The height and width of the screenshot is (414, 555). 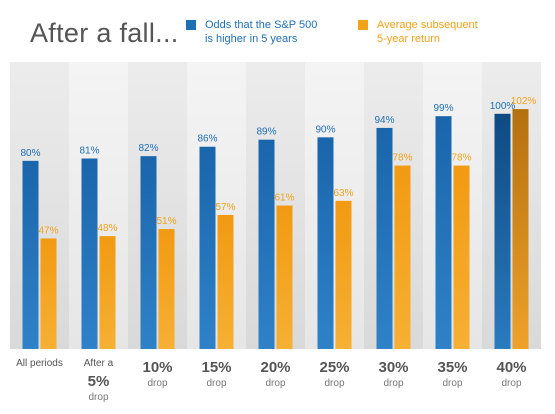 I want to click on category-label-top: All periods, so click(x=39, y=363).